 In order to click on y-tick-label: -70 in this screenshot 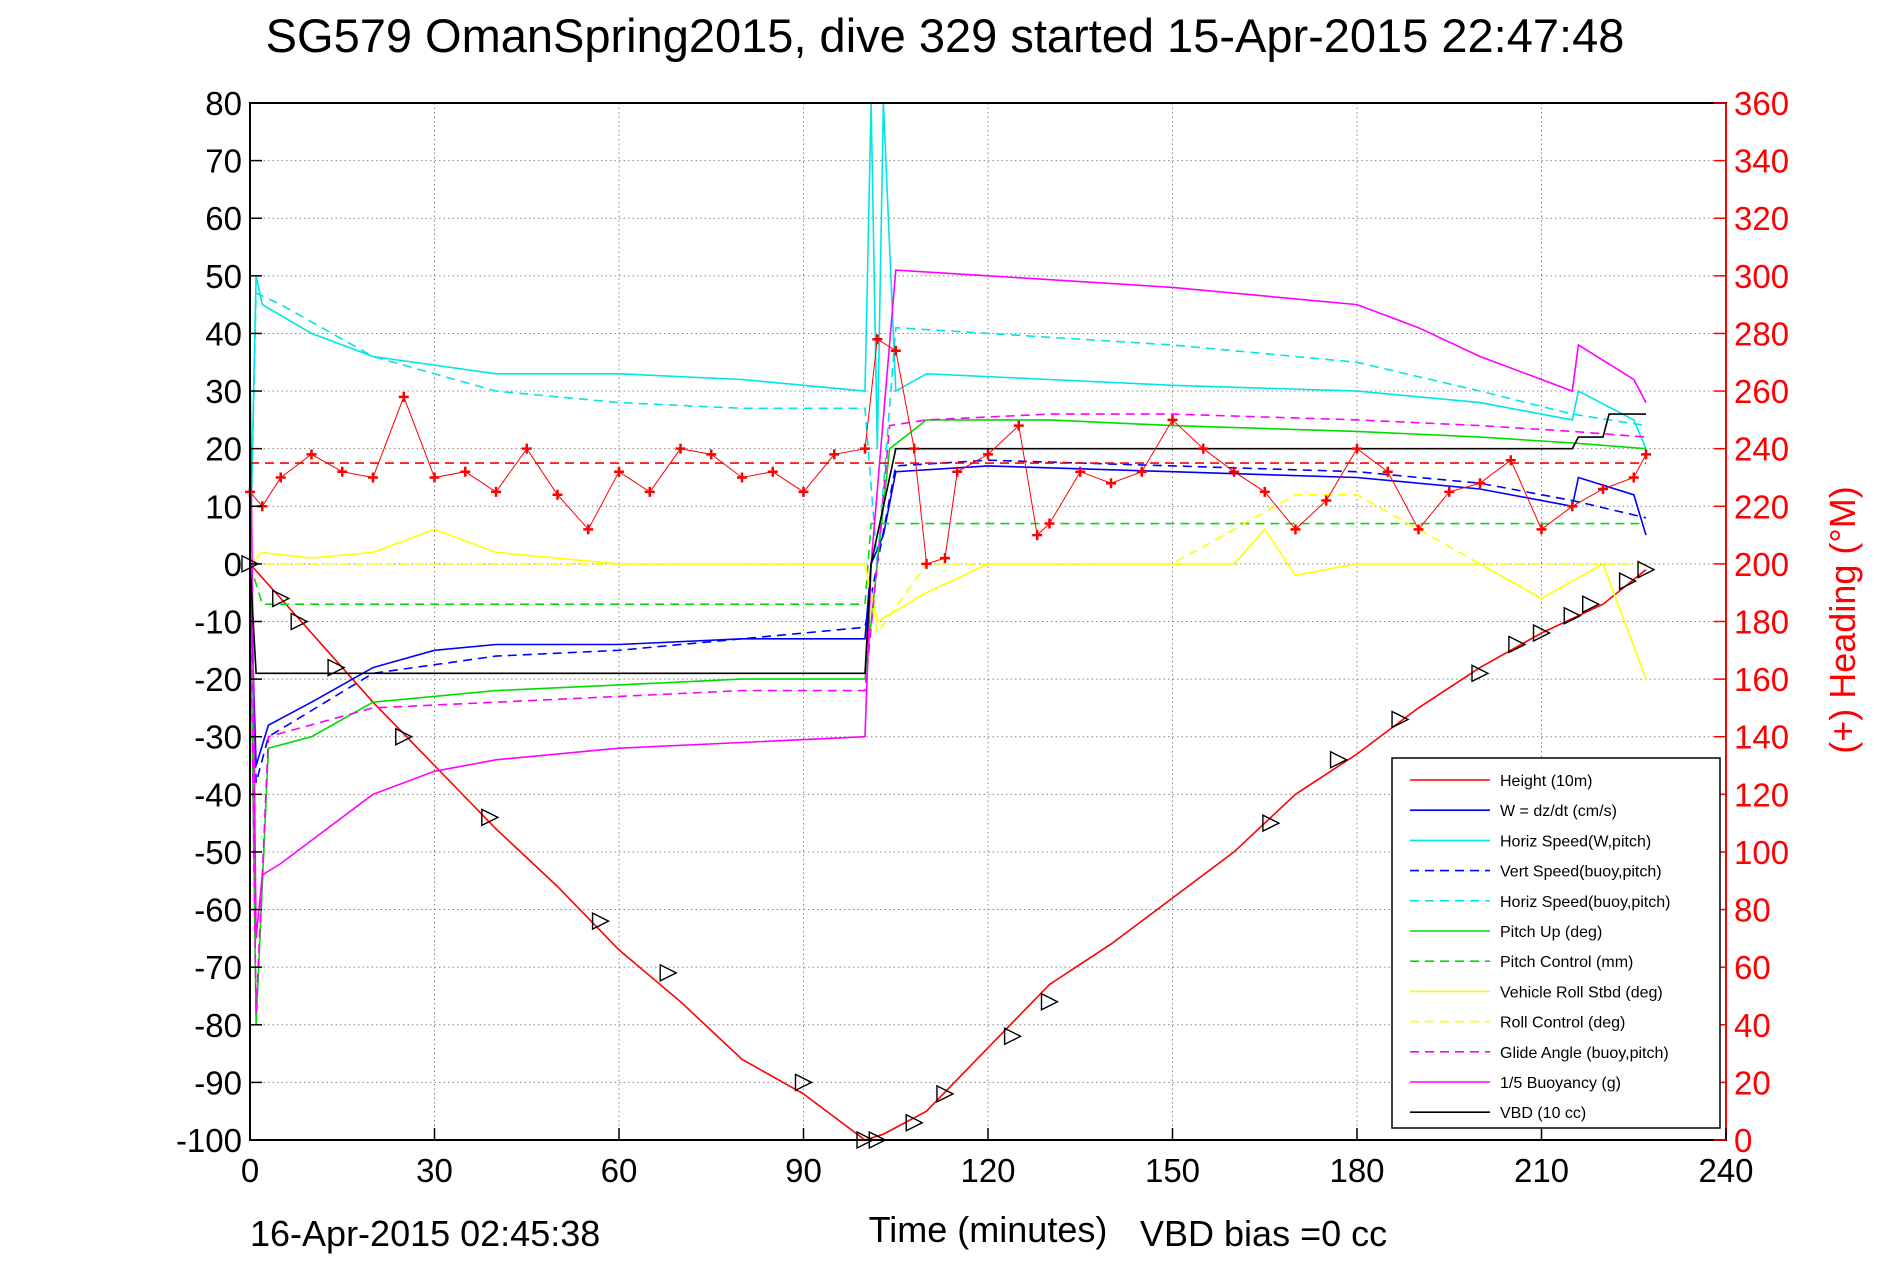, I will do `click(218, 967)`.